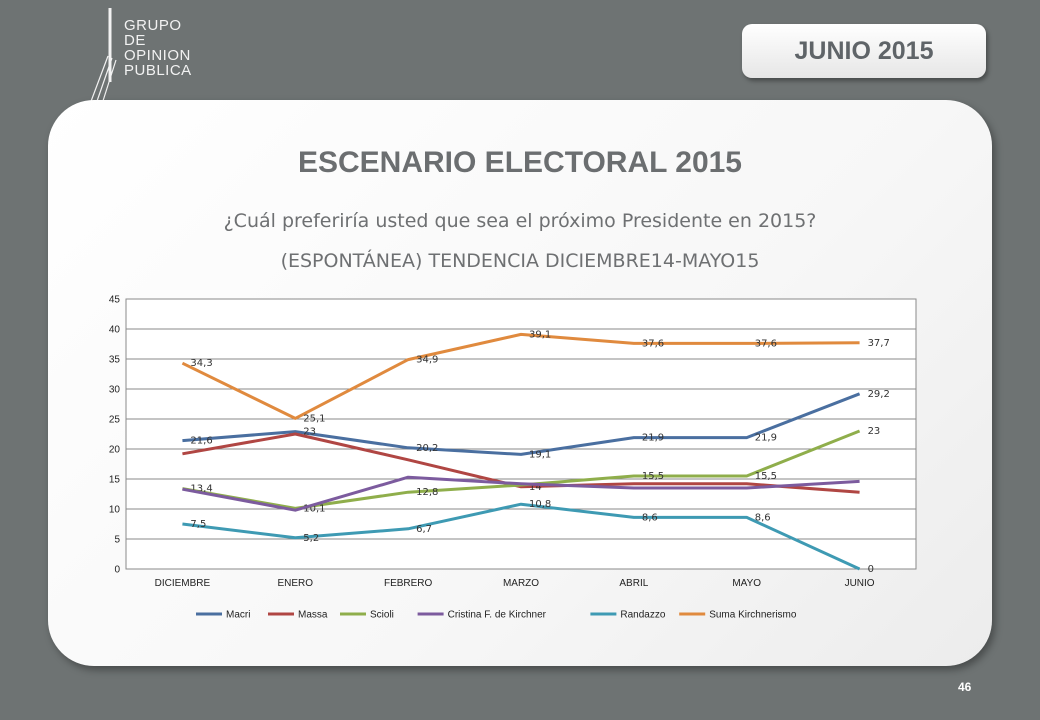 Image resolution: width=1040 pixels, height=720 pixels. What do you see at coordinates (746, 583) in the screenshot?
I see `x-tick-label: MAYO` at bounding box center [746, 583].